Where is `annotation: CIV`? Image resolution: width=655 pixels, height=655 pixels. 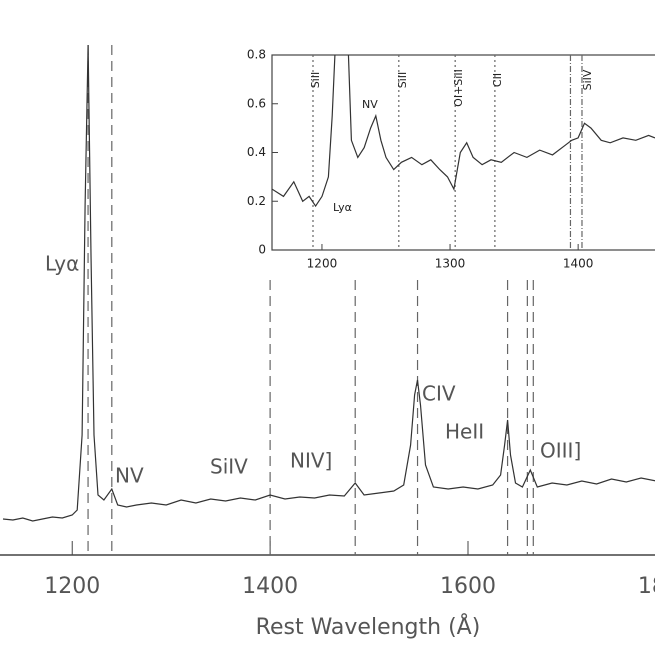 annotation: CIV is located at coordinates (439, 394).